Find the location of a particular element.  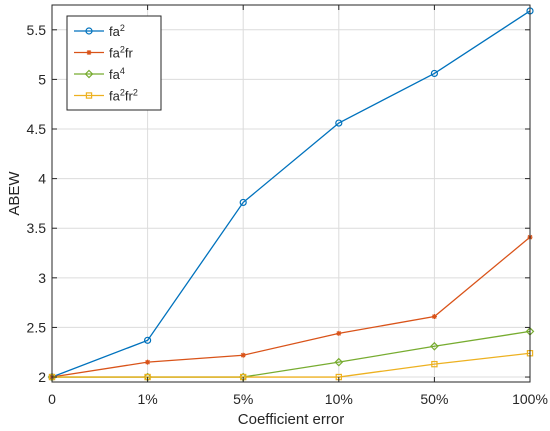

y-tick-label: 4 is located at coordinates (42, 179).